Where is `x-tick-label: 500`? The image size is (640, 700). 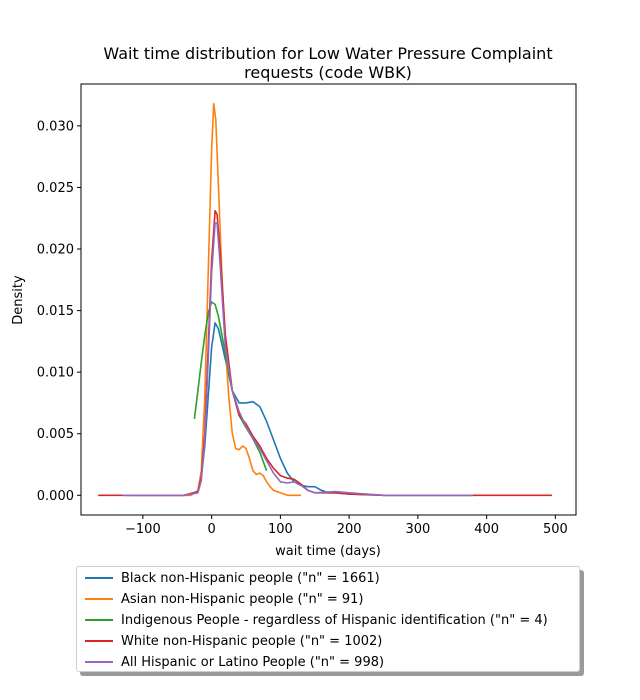 x-tick-label: 500 is located at coordinates (555, 529).